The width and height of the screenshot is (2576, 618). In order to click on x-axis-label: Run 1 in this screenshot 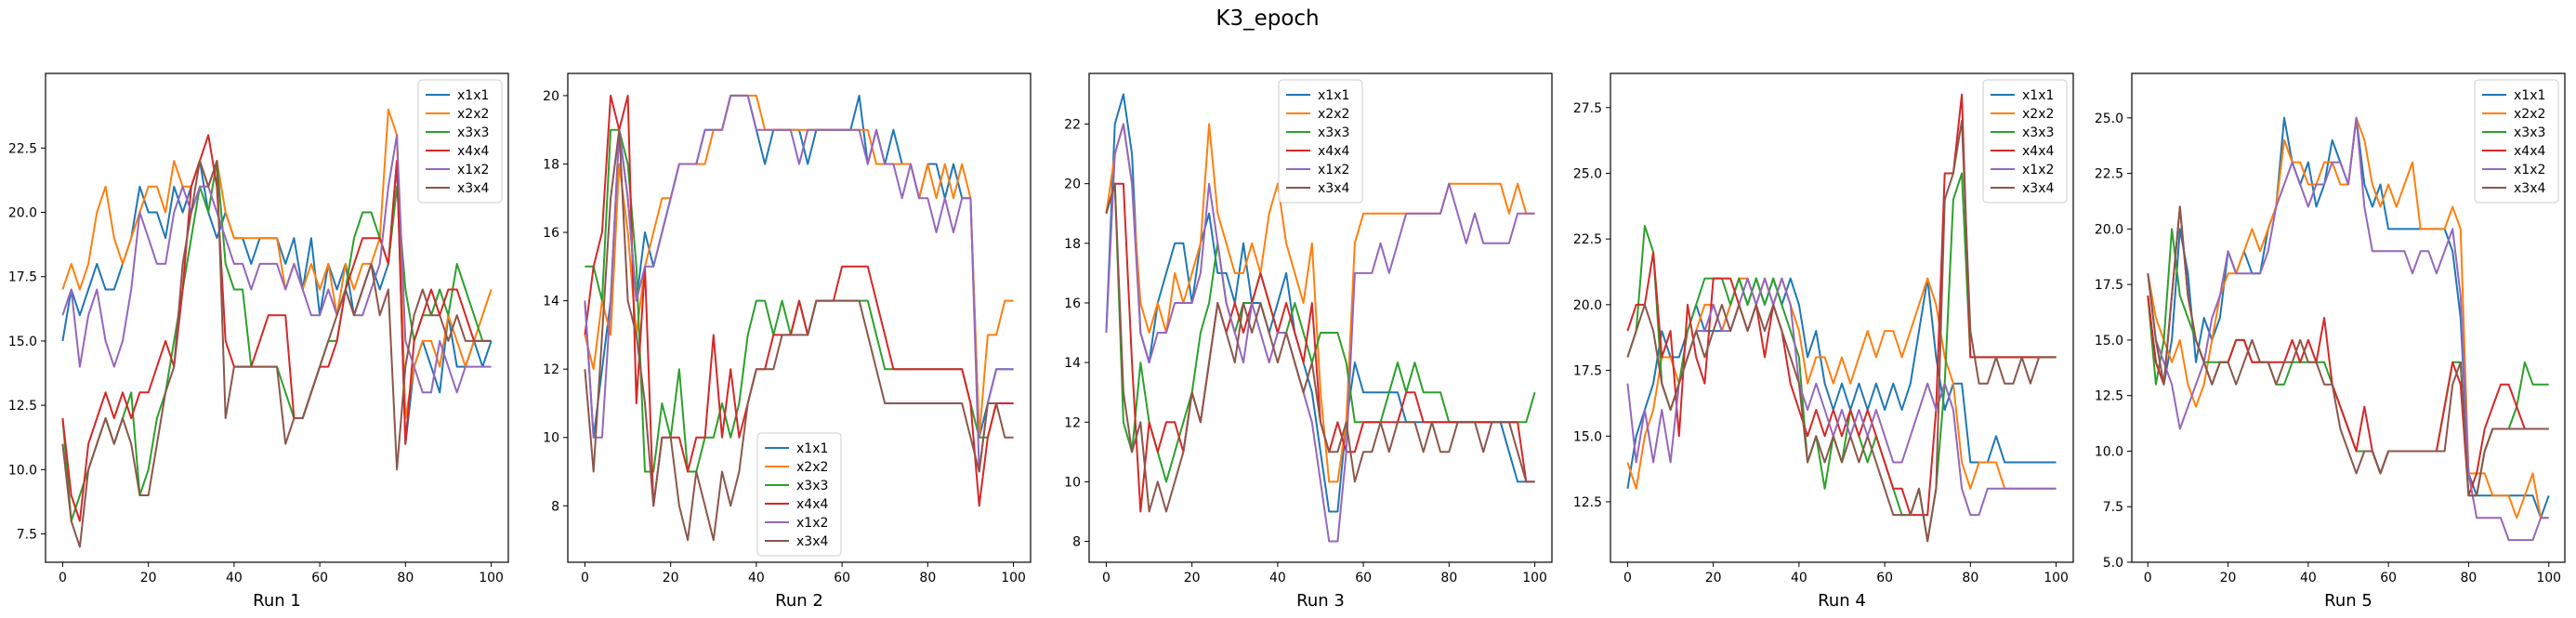, I will do `click(277, 601)`.